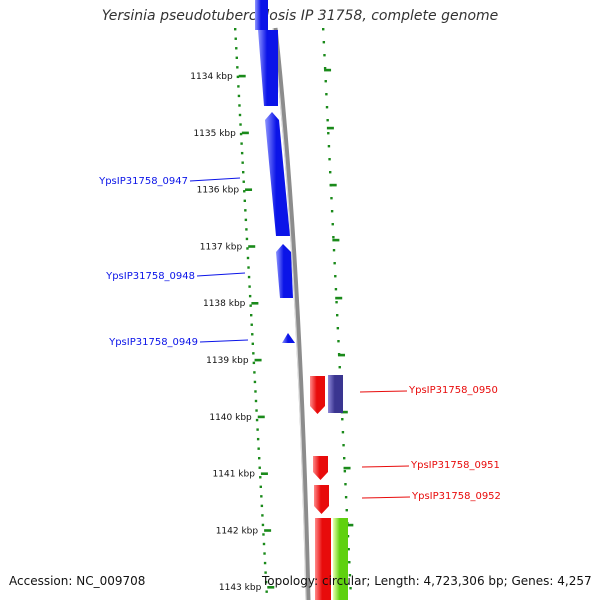  Describe the element at coordinates (150, 276) in the screenshot. I see `gene-label: YpsIP31758_0948` at that location.